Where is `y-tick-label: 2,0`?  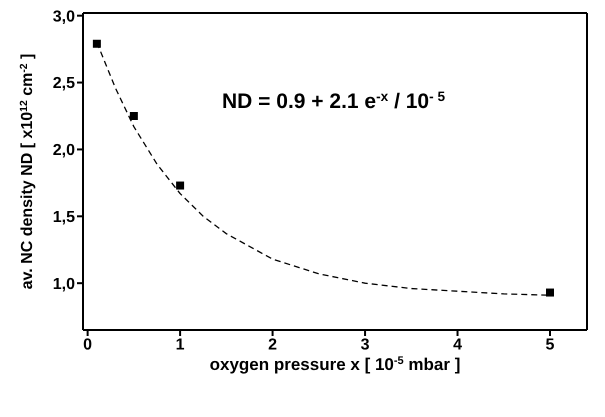 y-tick-label: 2,0 is located at coordinates (64, 151).